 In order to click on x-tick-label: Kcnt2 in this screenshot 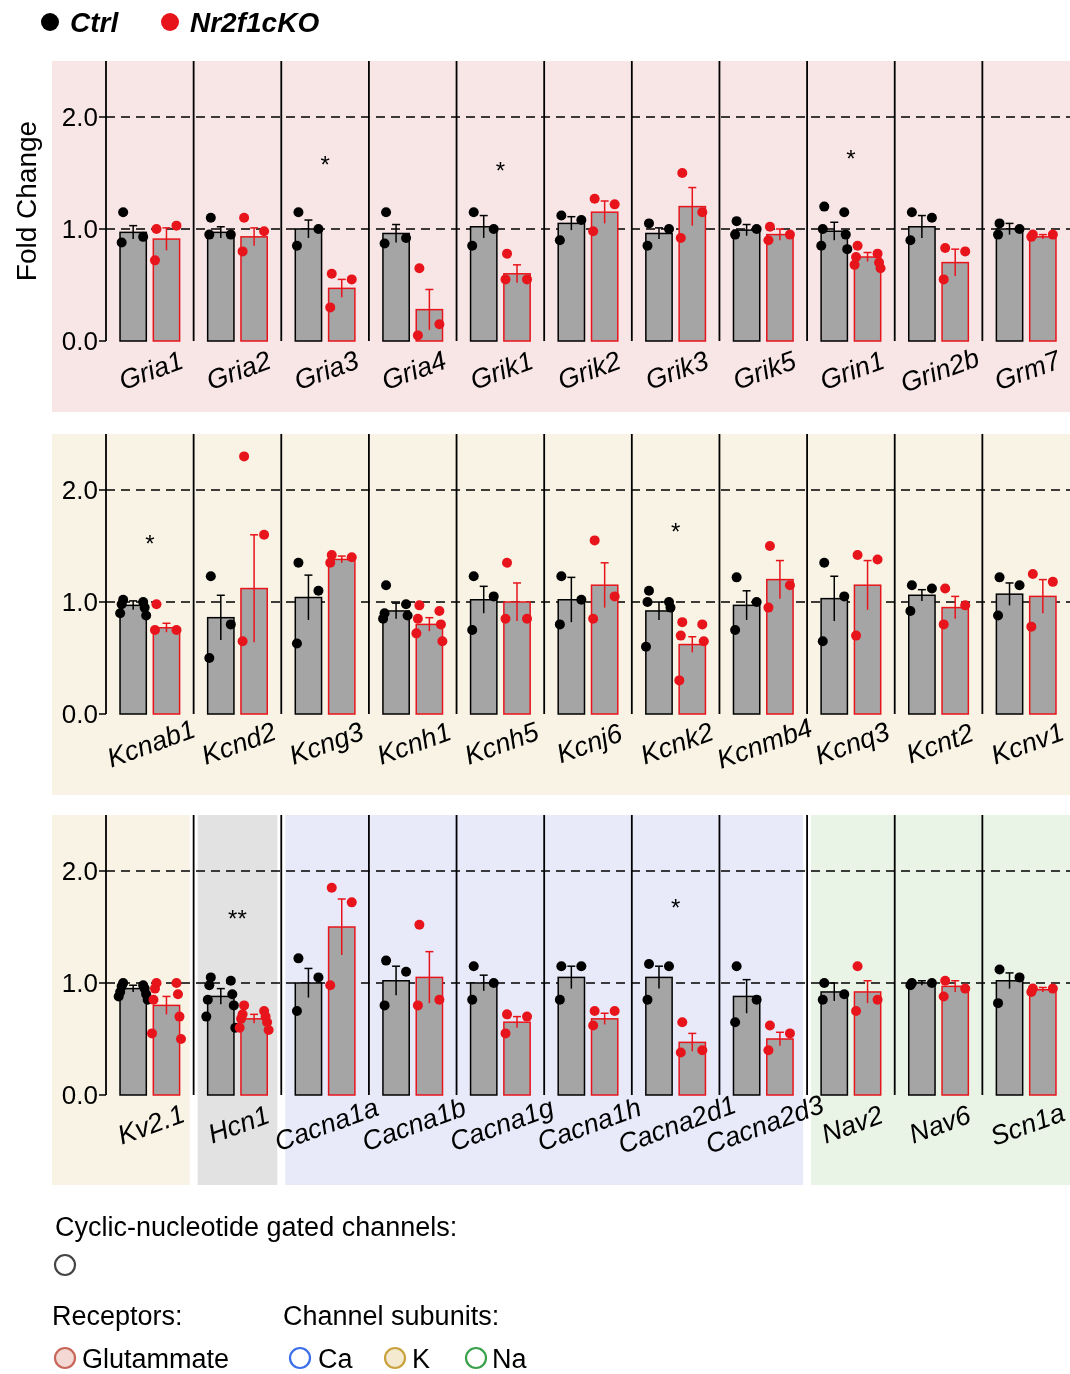, I will do `click(940, 743)`.